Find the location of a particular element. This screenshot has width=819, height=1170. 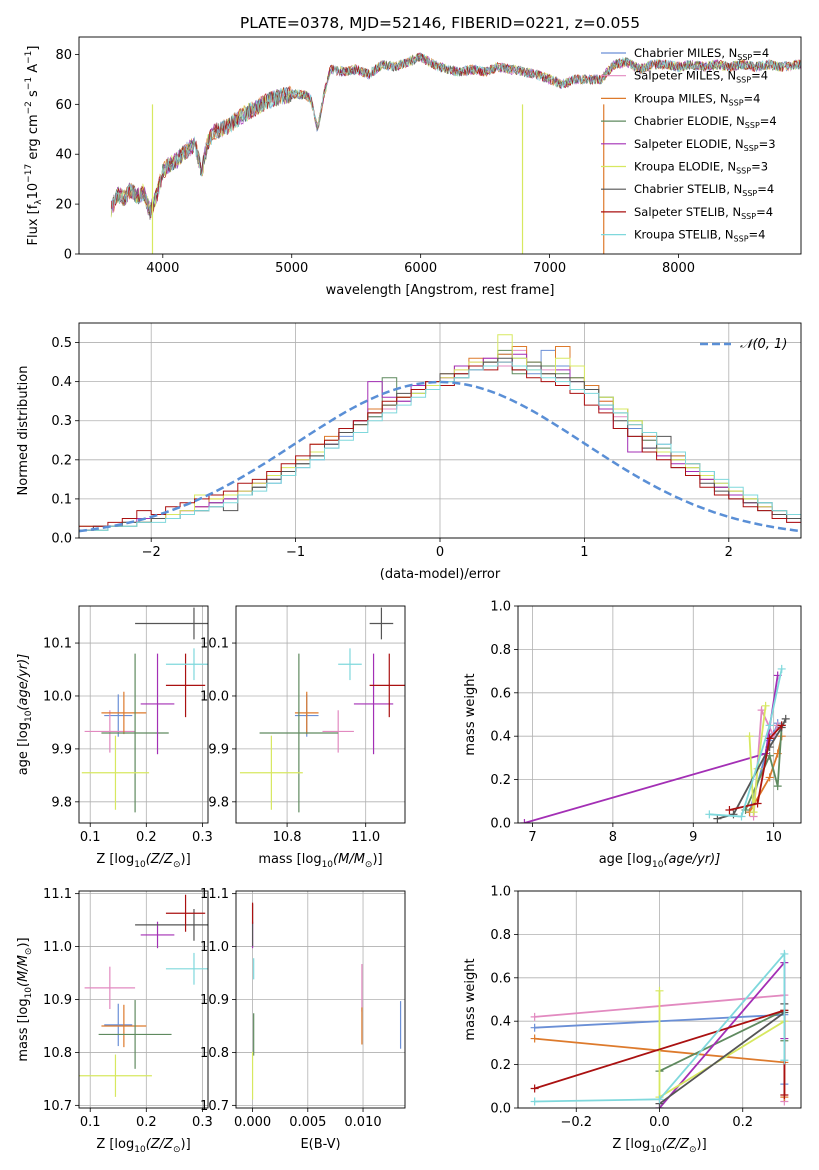

x-axis-label-text: Z [log is located at coordinates (631, 1144).